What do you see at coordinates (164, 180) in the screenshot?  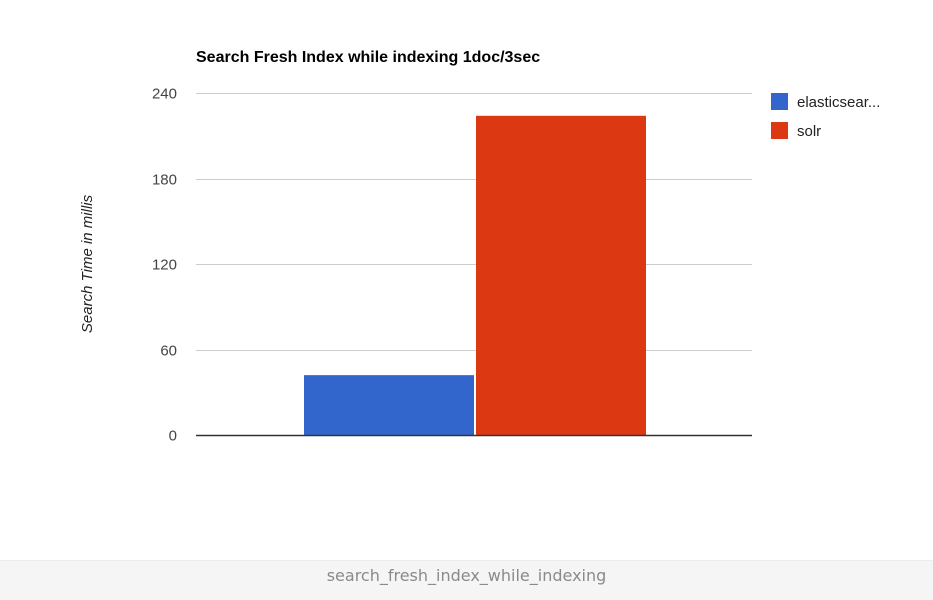 I see `y-tick-label: 180` at bounding box center [164, 180].